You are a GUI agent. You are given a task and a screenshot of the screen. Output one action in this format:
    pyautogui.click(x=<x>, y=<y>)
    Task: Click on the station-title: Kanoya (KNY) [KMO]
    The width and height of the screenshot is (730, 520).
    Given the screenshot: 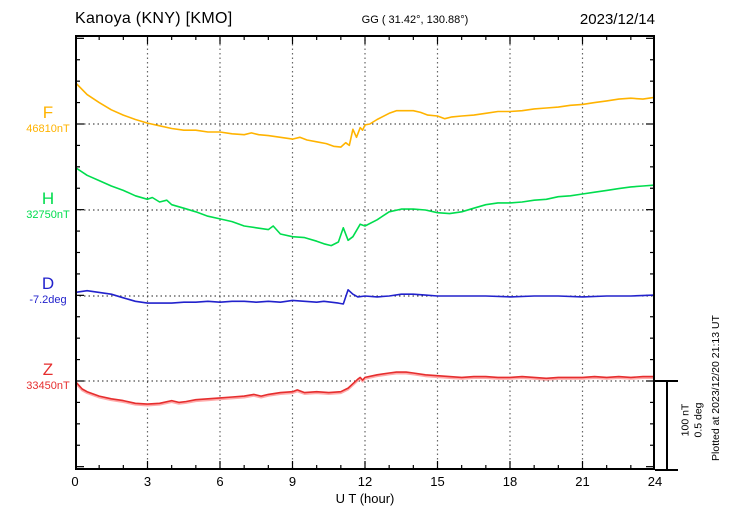 What is the action you would take?
    pyautogui.click(x=154, y=18)
    